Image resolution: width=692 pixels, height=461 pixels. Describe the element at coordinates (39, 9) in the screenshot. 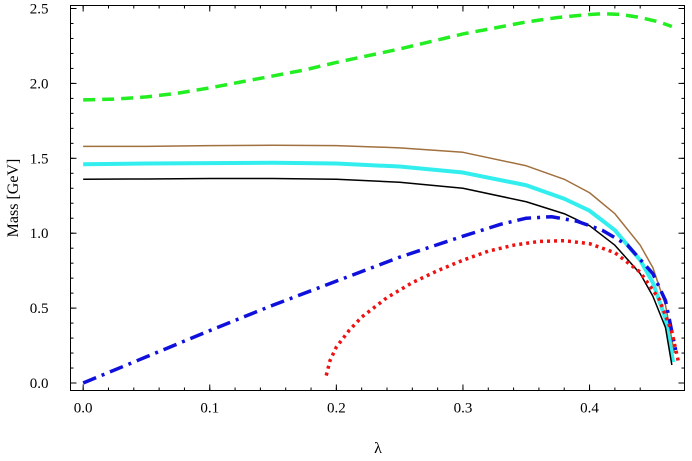

I see `y-tick-label: 2.5` at that location.